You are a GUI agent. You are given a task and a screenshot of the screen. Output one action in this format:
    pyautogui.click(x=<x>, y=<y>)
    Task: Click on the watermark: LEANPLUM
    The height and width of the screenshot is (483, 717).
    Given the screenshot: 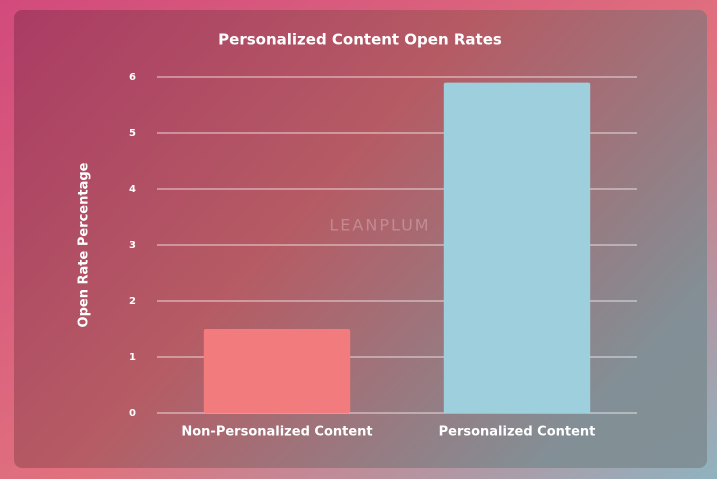 What is the action you would take?
    pyautogui.click(x=379, y=225)
    